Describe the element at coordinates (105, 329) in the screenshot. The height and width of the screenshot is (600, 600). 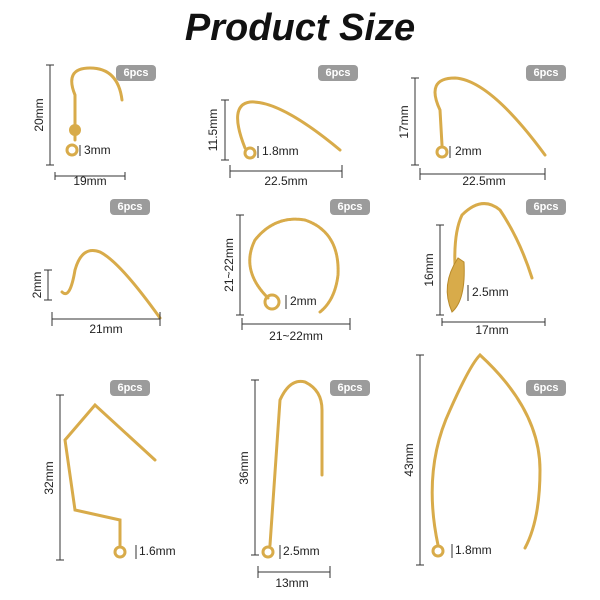
I see `width: 21mm` at that location.